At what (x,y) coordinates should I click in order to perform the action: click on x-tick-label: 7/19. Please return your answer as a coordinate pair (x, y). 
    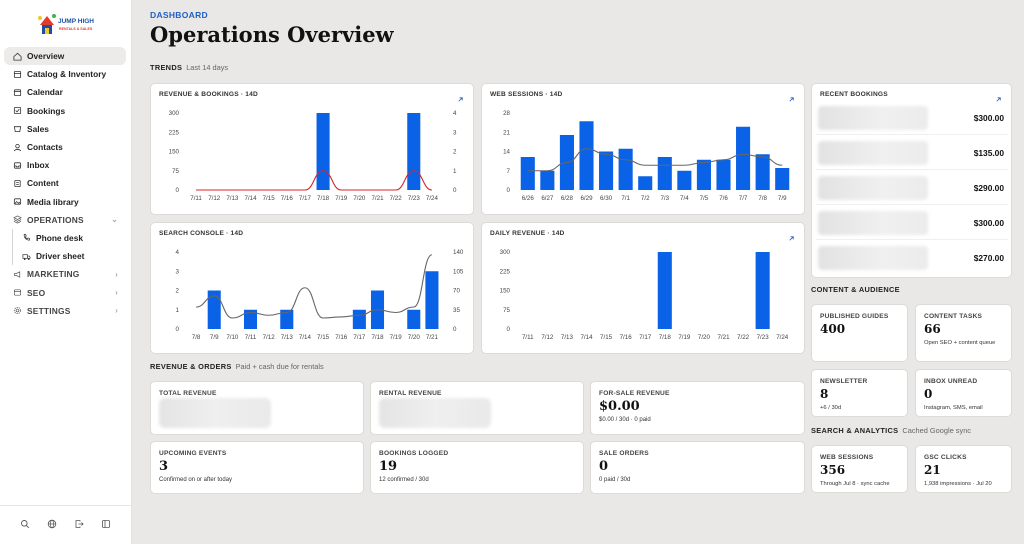
    Looking at the image, I should click on (341, 198).